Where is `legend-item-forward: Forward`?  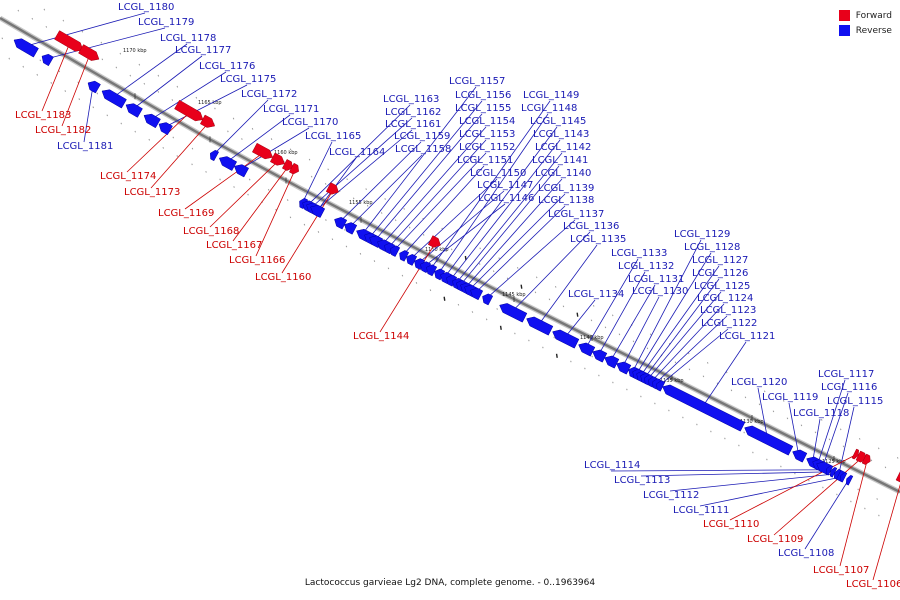
legend-item-forward: Forward is located at coordinates (865, 15).